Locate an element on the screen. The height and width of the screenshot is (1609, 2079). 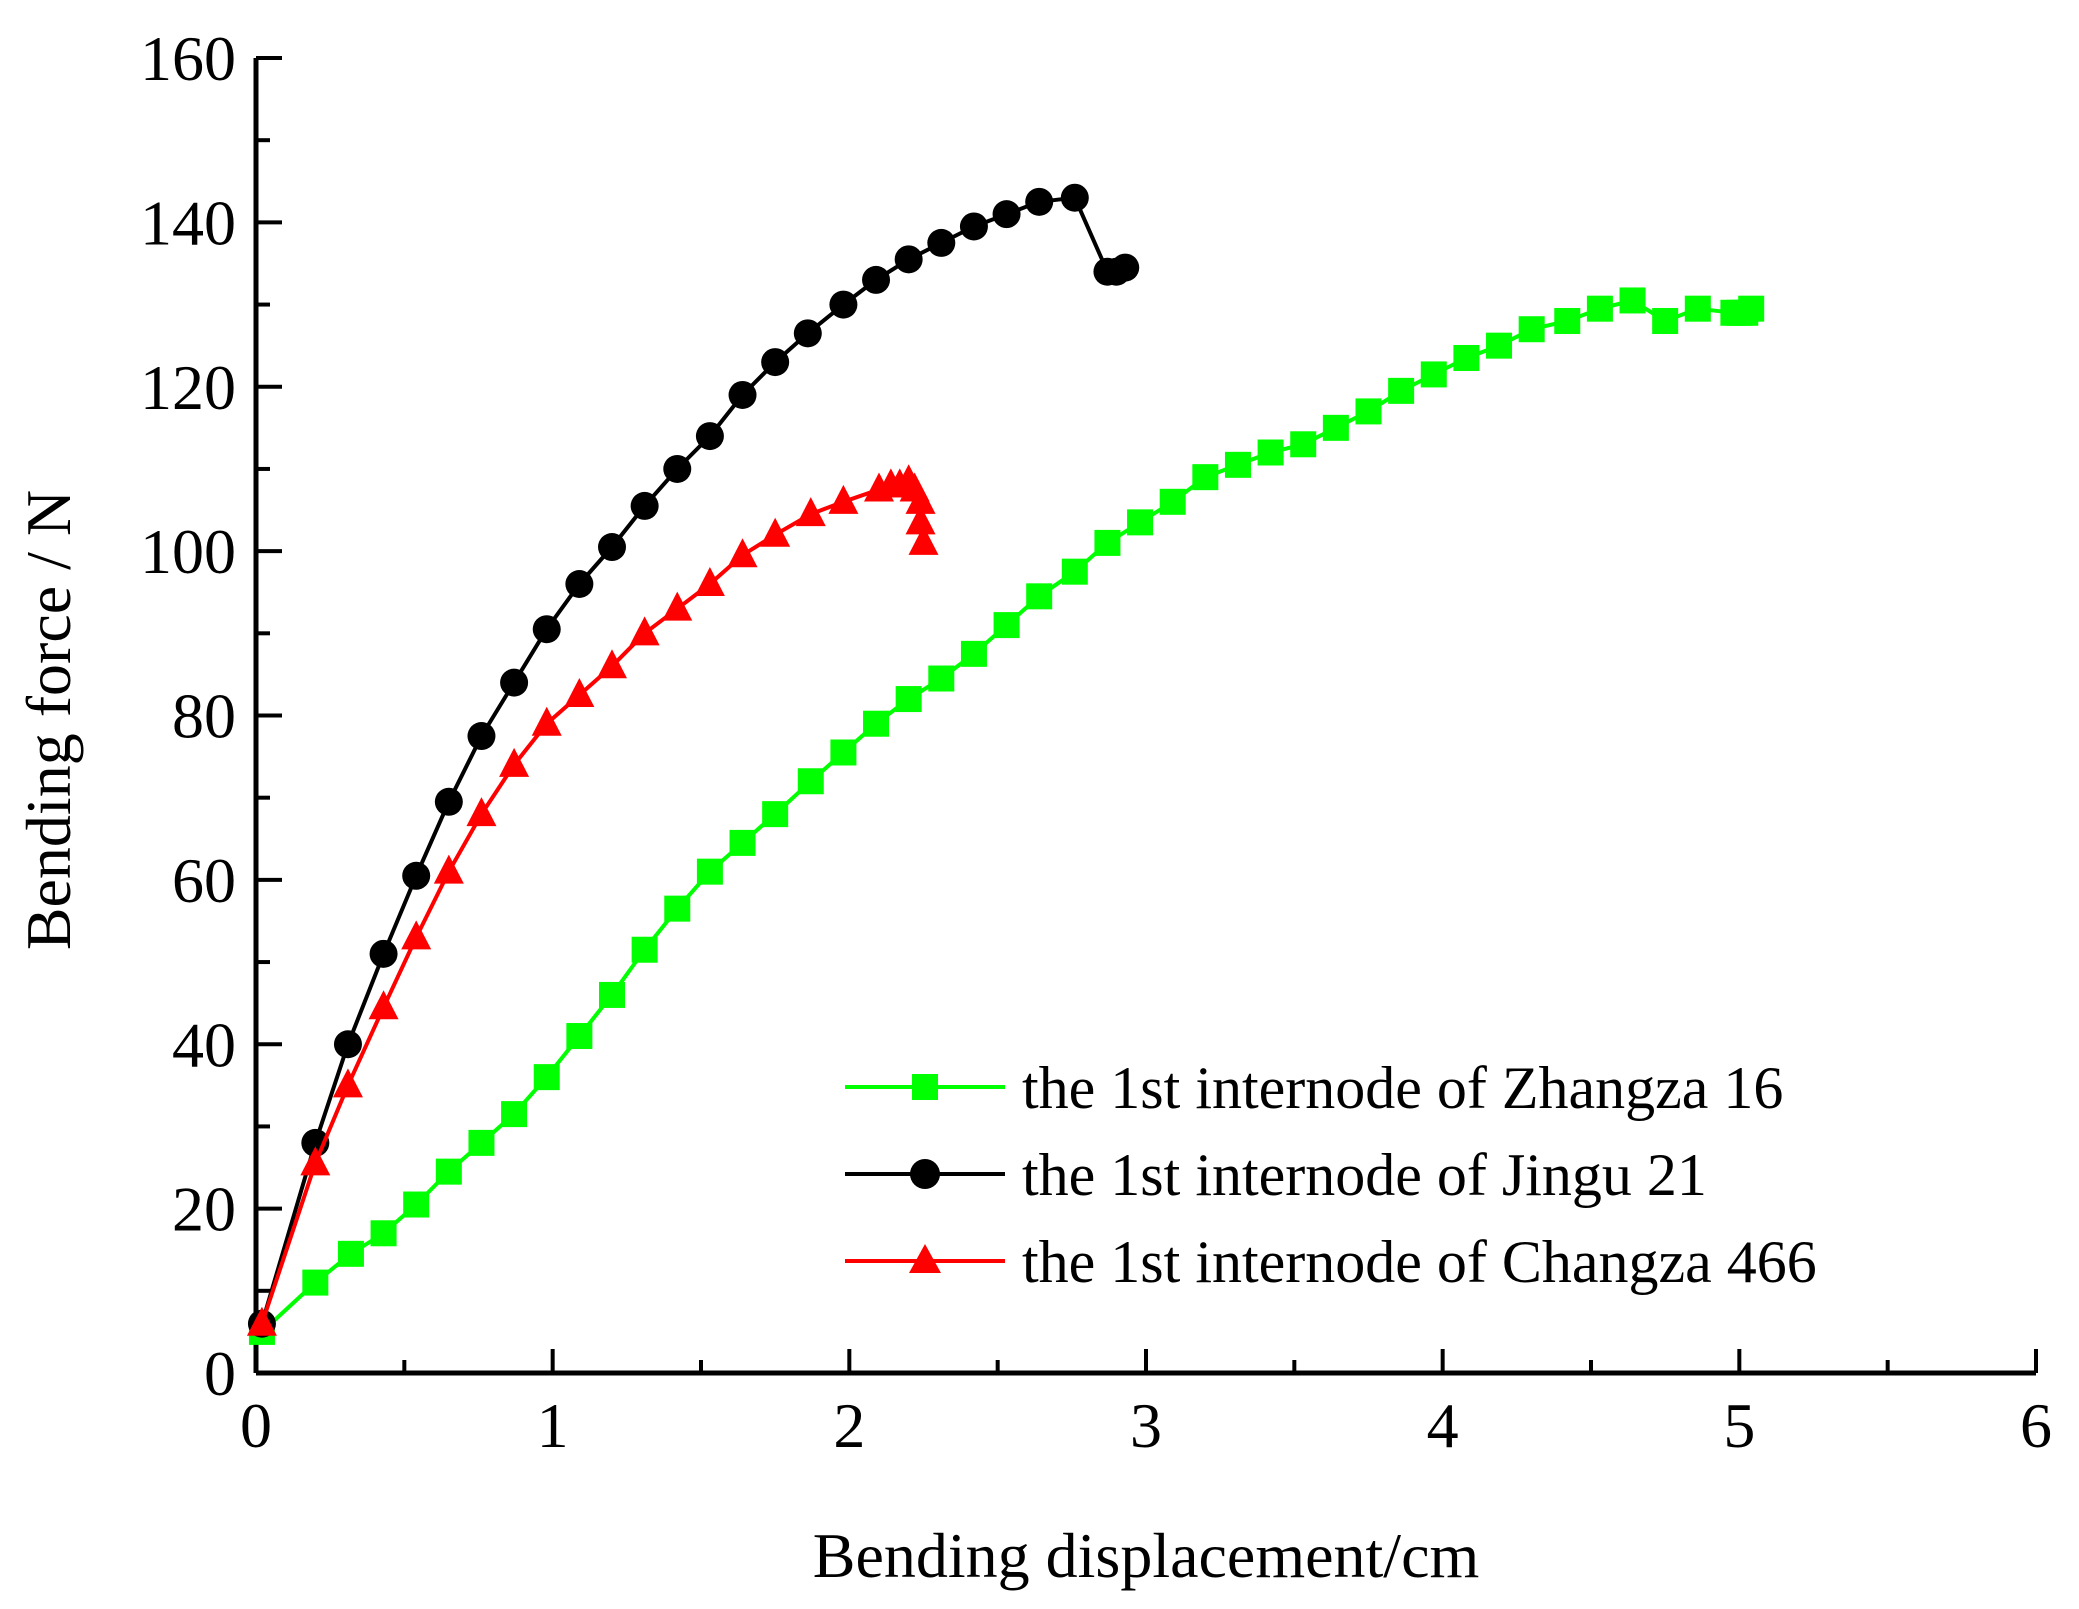
x-tick-label: 5 is located at coordinates (1739, 1425).